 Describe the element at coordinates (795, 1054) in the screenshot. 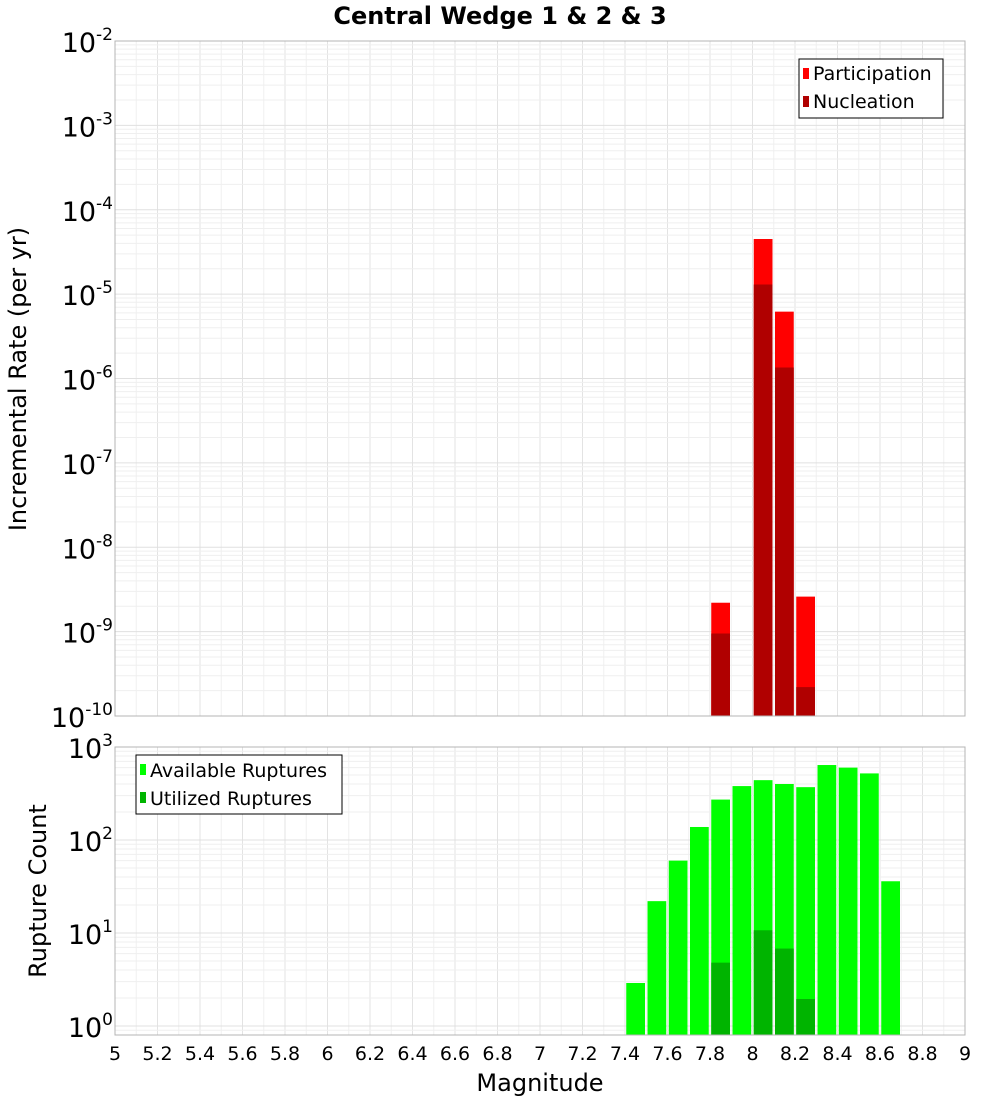

I see `x-tick-label: 8.2` at that location.